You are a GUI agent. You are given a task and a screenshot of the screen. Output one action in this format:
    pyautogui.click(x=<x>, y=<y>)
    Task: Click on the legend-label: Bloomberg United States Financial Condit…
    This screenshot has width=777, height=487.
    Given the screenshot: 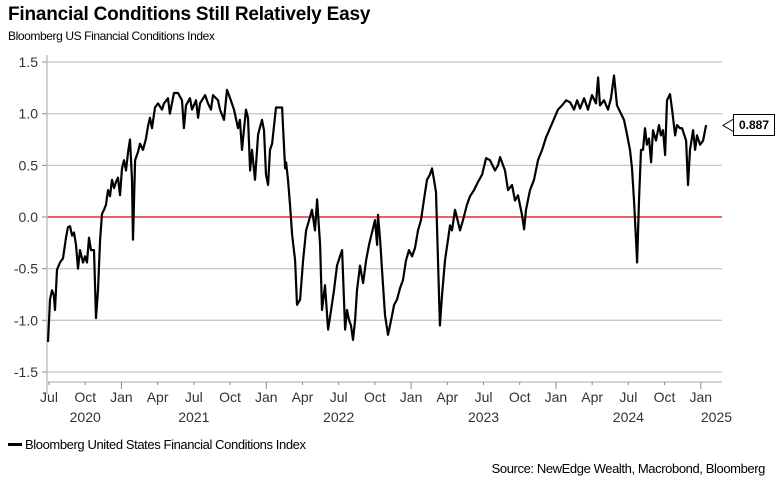 What is the action you would take?
    pyautogui.click(x=165, y=444)
    